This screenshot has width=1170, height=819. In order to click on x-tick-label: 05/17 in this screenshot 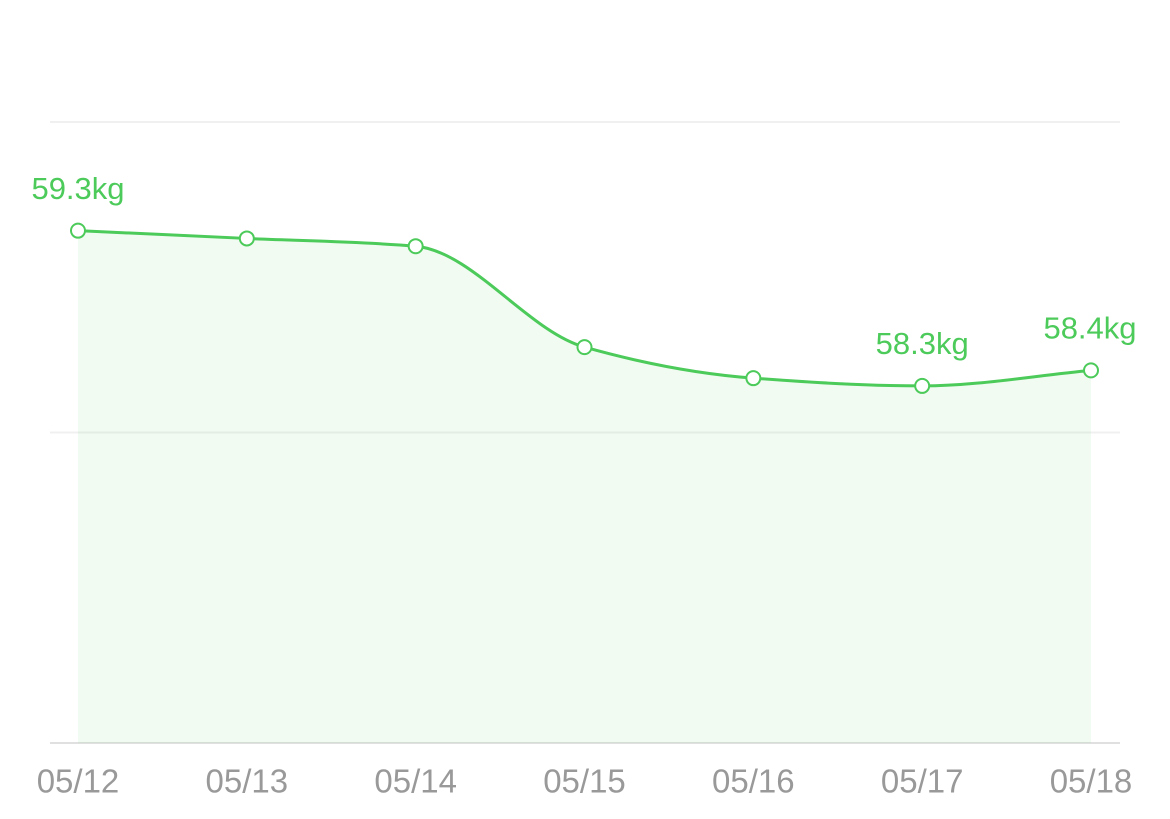, I will do `click(922, 781)`.